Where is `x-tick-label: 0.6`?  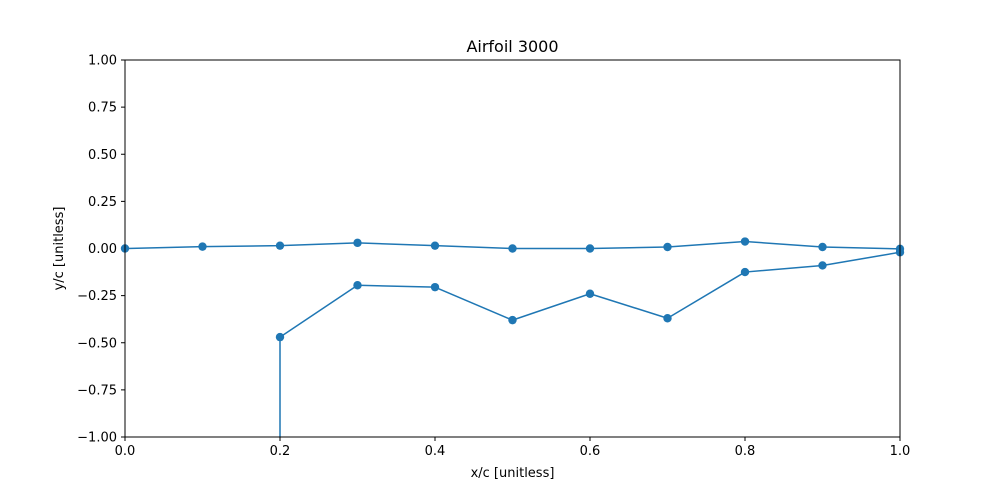 x-tick-label: 0.6 is located at coordinates (590, 451).